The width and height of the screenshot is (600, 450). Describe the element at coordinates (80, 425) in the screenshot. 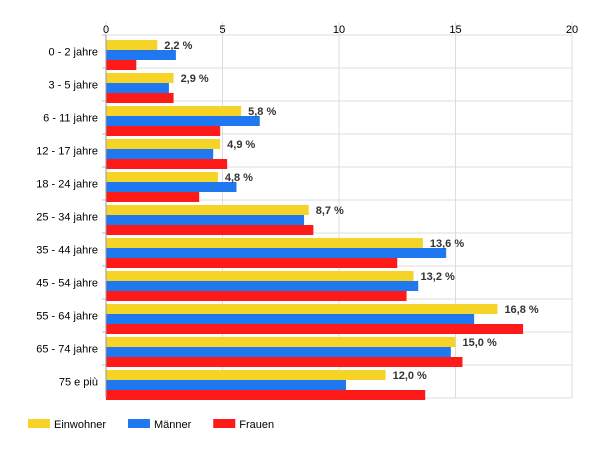

I see `legend-label: Einwohner` at that location.